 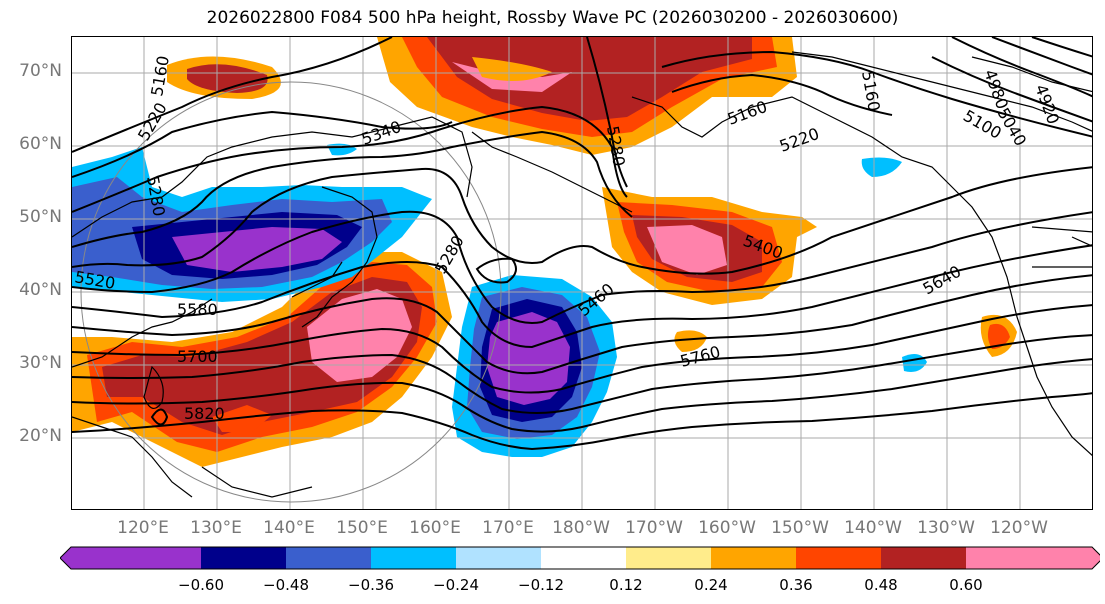 What do you see at coordinates (40, 71) in the screenshot?
I see `lat-label: 70°N` at bounding box center [40, 71].